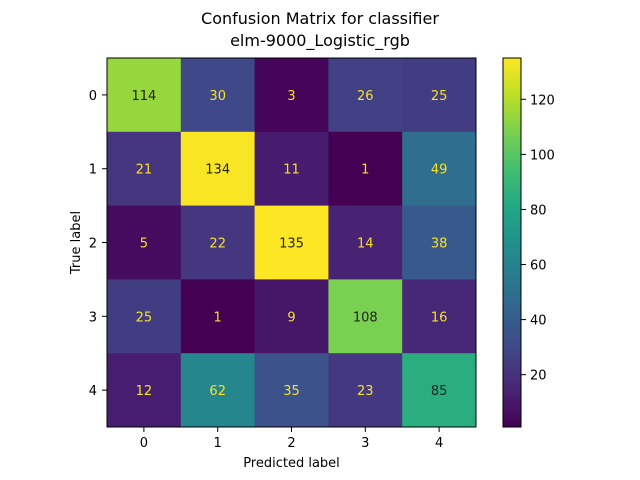 The image size is (640, 480). I want to click on x-tick-label: 3, so click(365, 443).